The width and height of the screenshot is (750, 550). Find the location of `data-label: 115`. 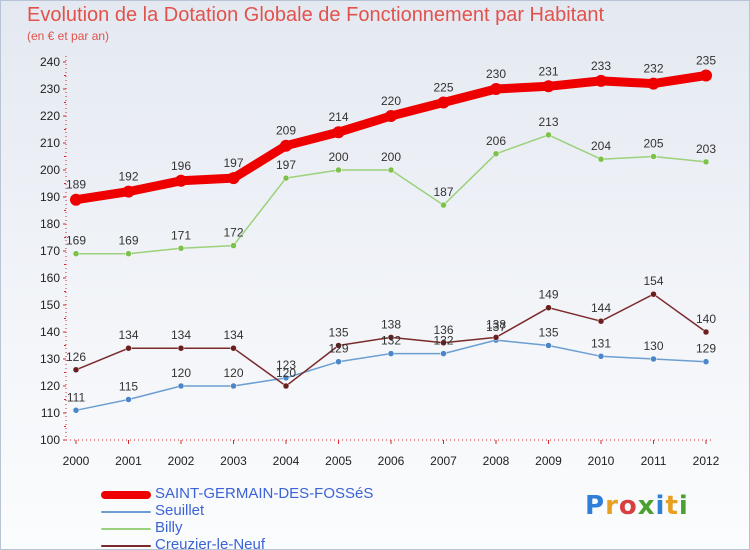

data-label: 115 is located at coordinates (128, 387).